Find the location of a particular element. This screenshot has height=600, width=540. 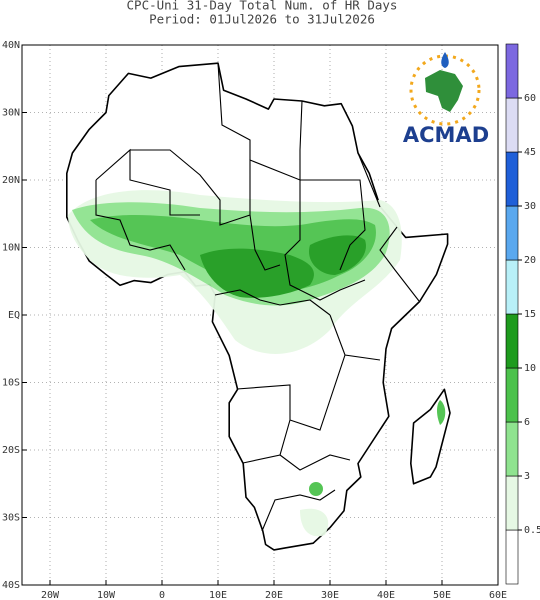

colorbar-label: 0.5 is located at coordinates (532, 530).